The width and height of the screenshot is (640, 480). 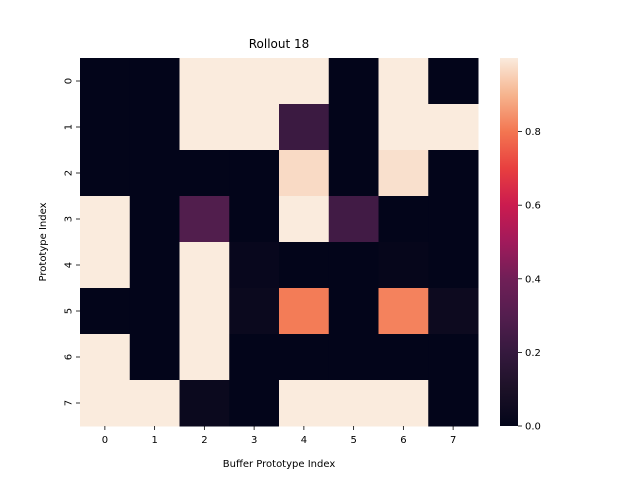 What do you see at coordinates (279, 436) in the screenshot?
I see `x-axis-ticks: 0 1 2 3 4 5 6 7` at bounding box center [279, 436].